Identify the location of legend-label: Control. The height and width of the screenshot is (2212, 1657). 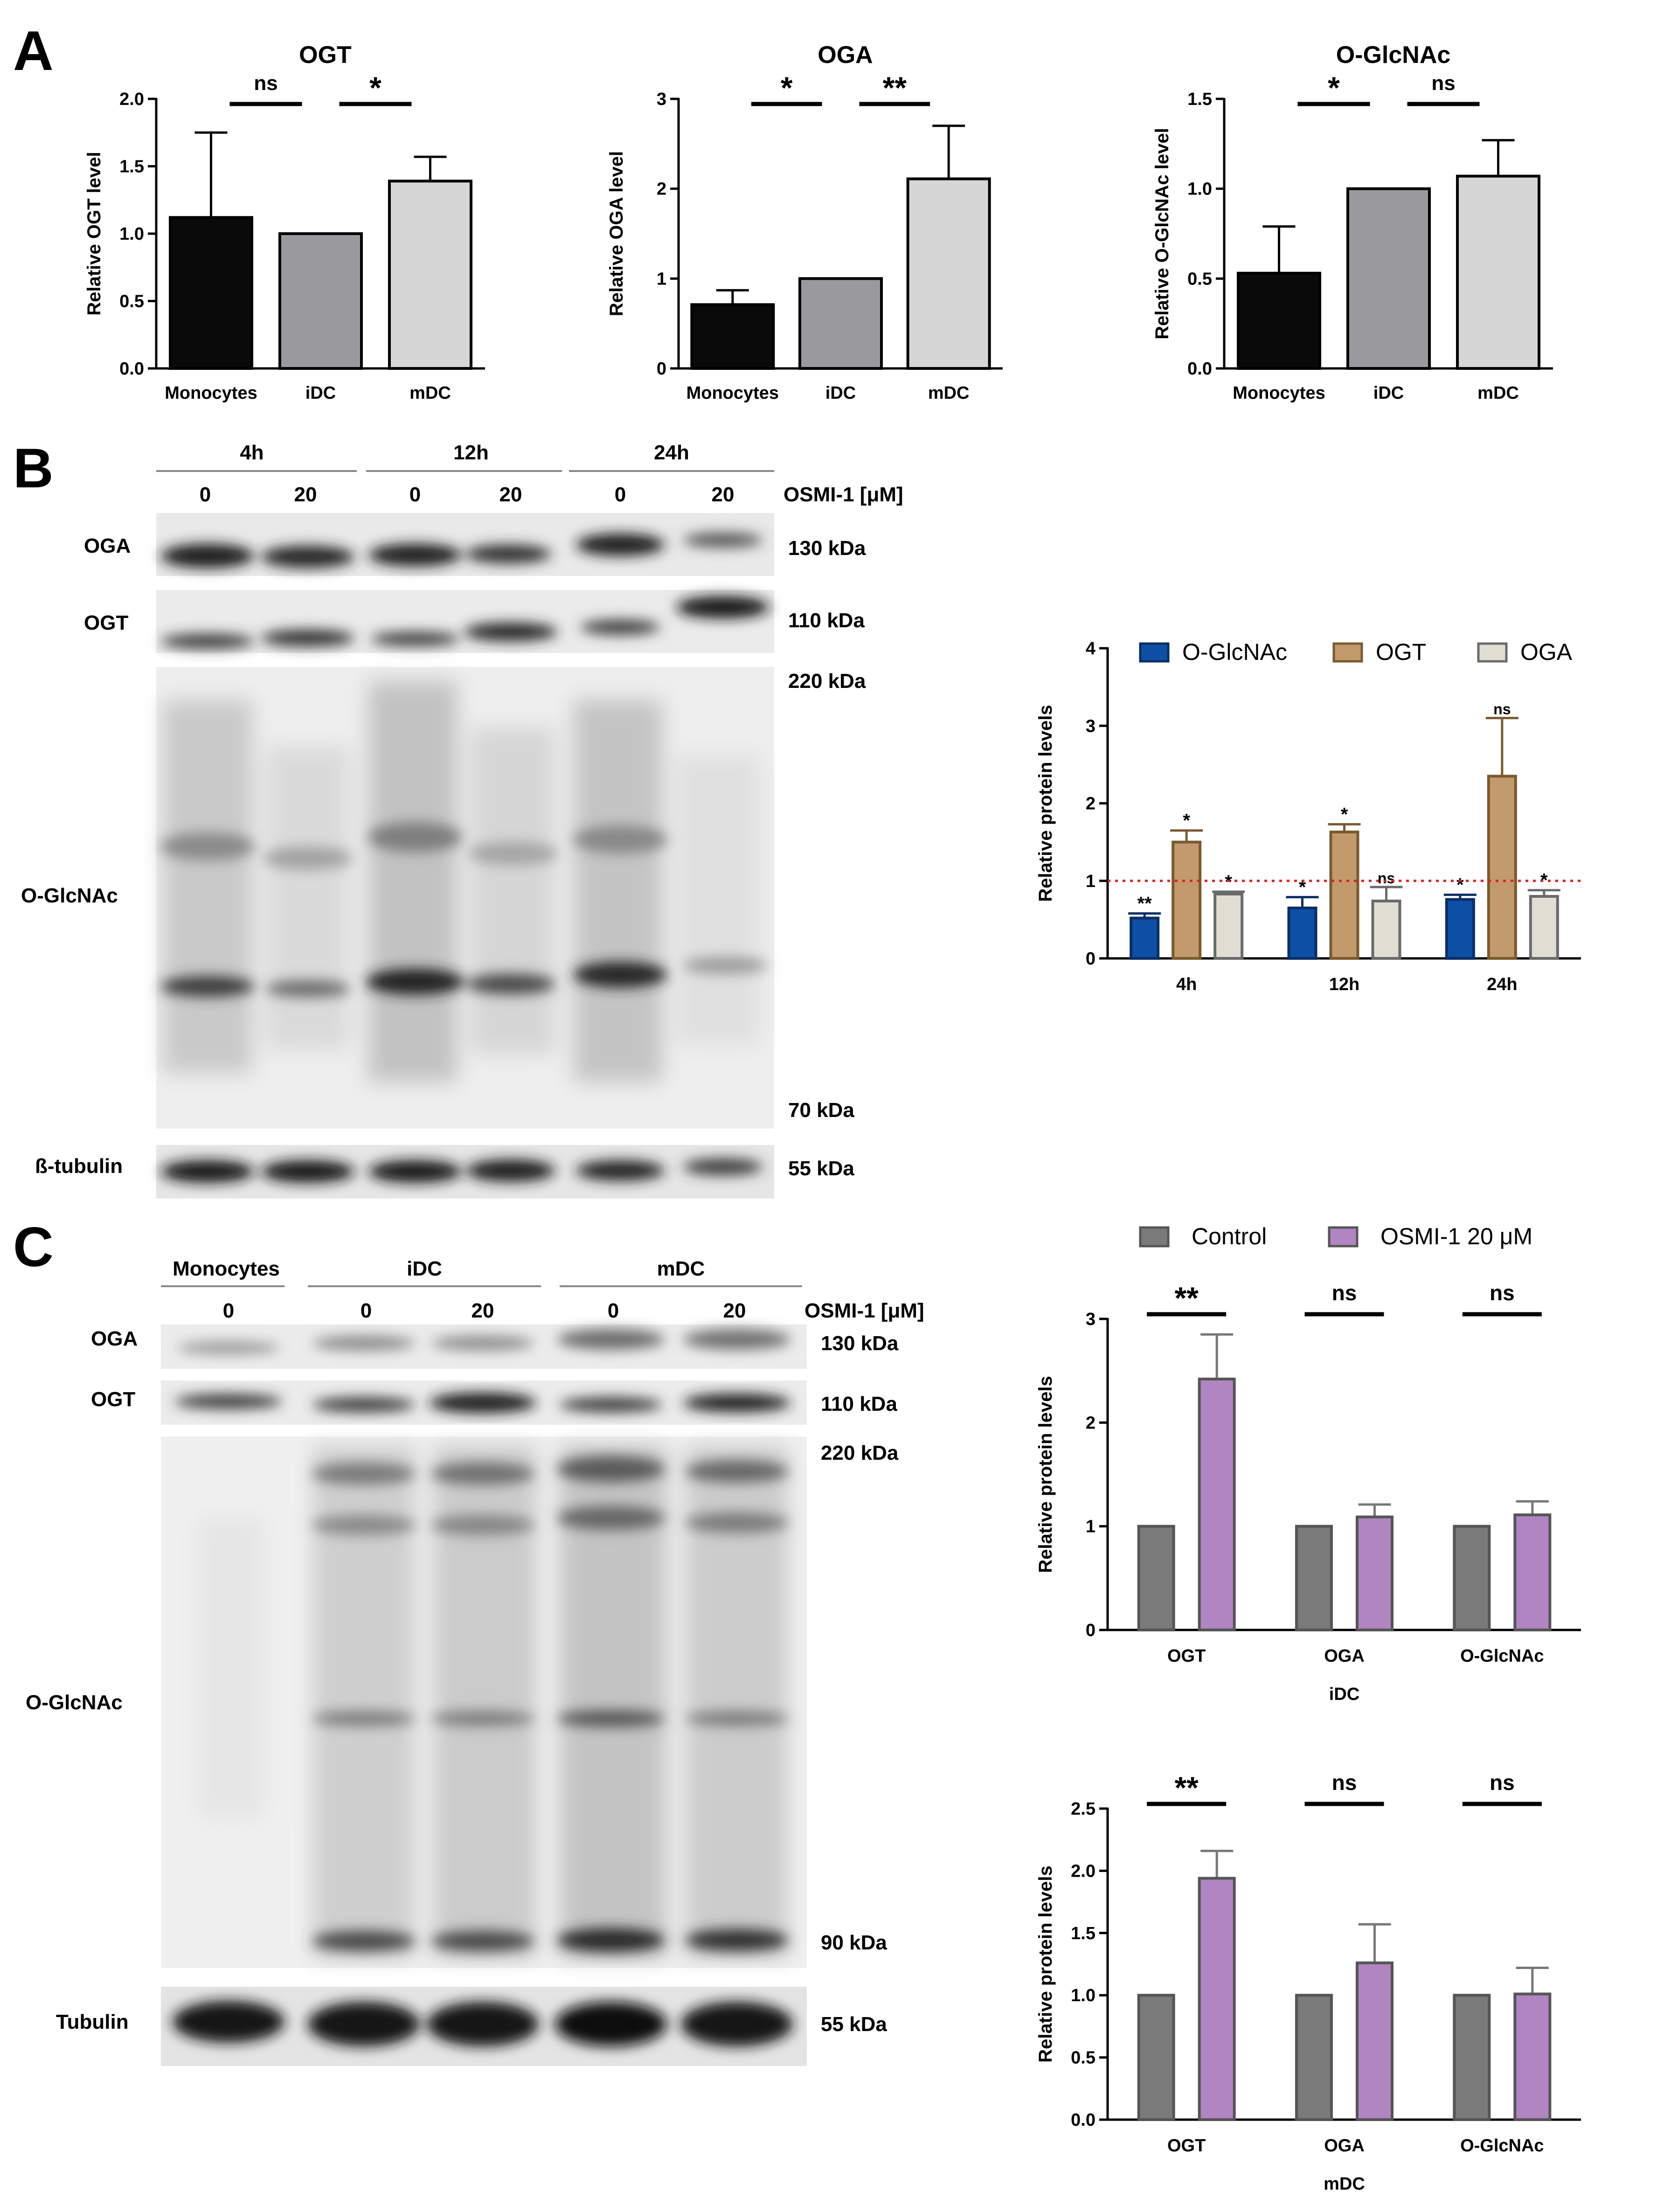
(1229, 1236).